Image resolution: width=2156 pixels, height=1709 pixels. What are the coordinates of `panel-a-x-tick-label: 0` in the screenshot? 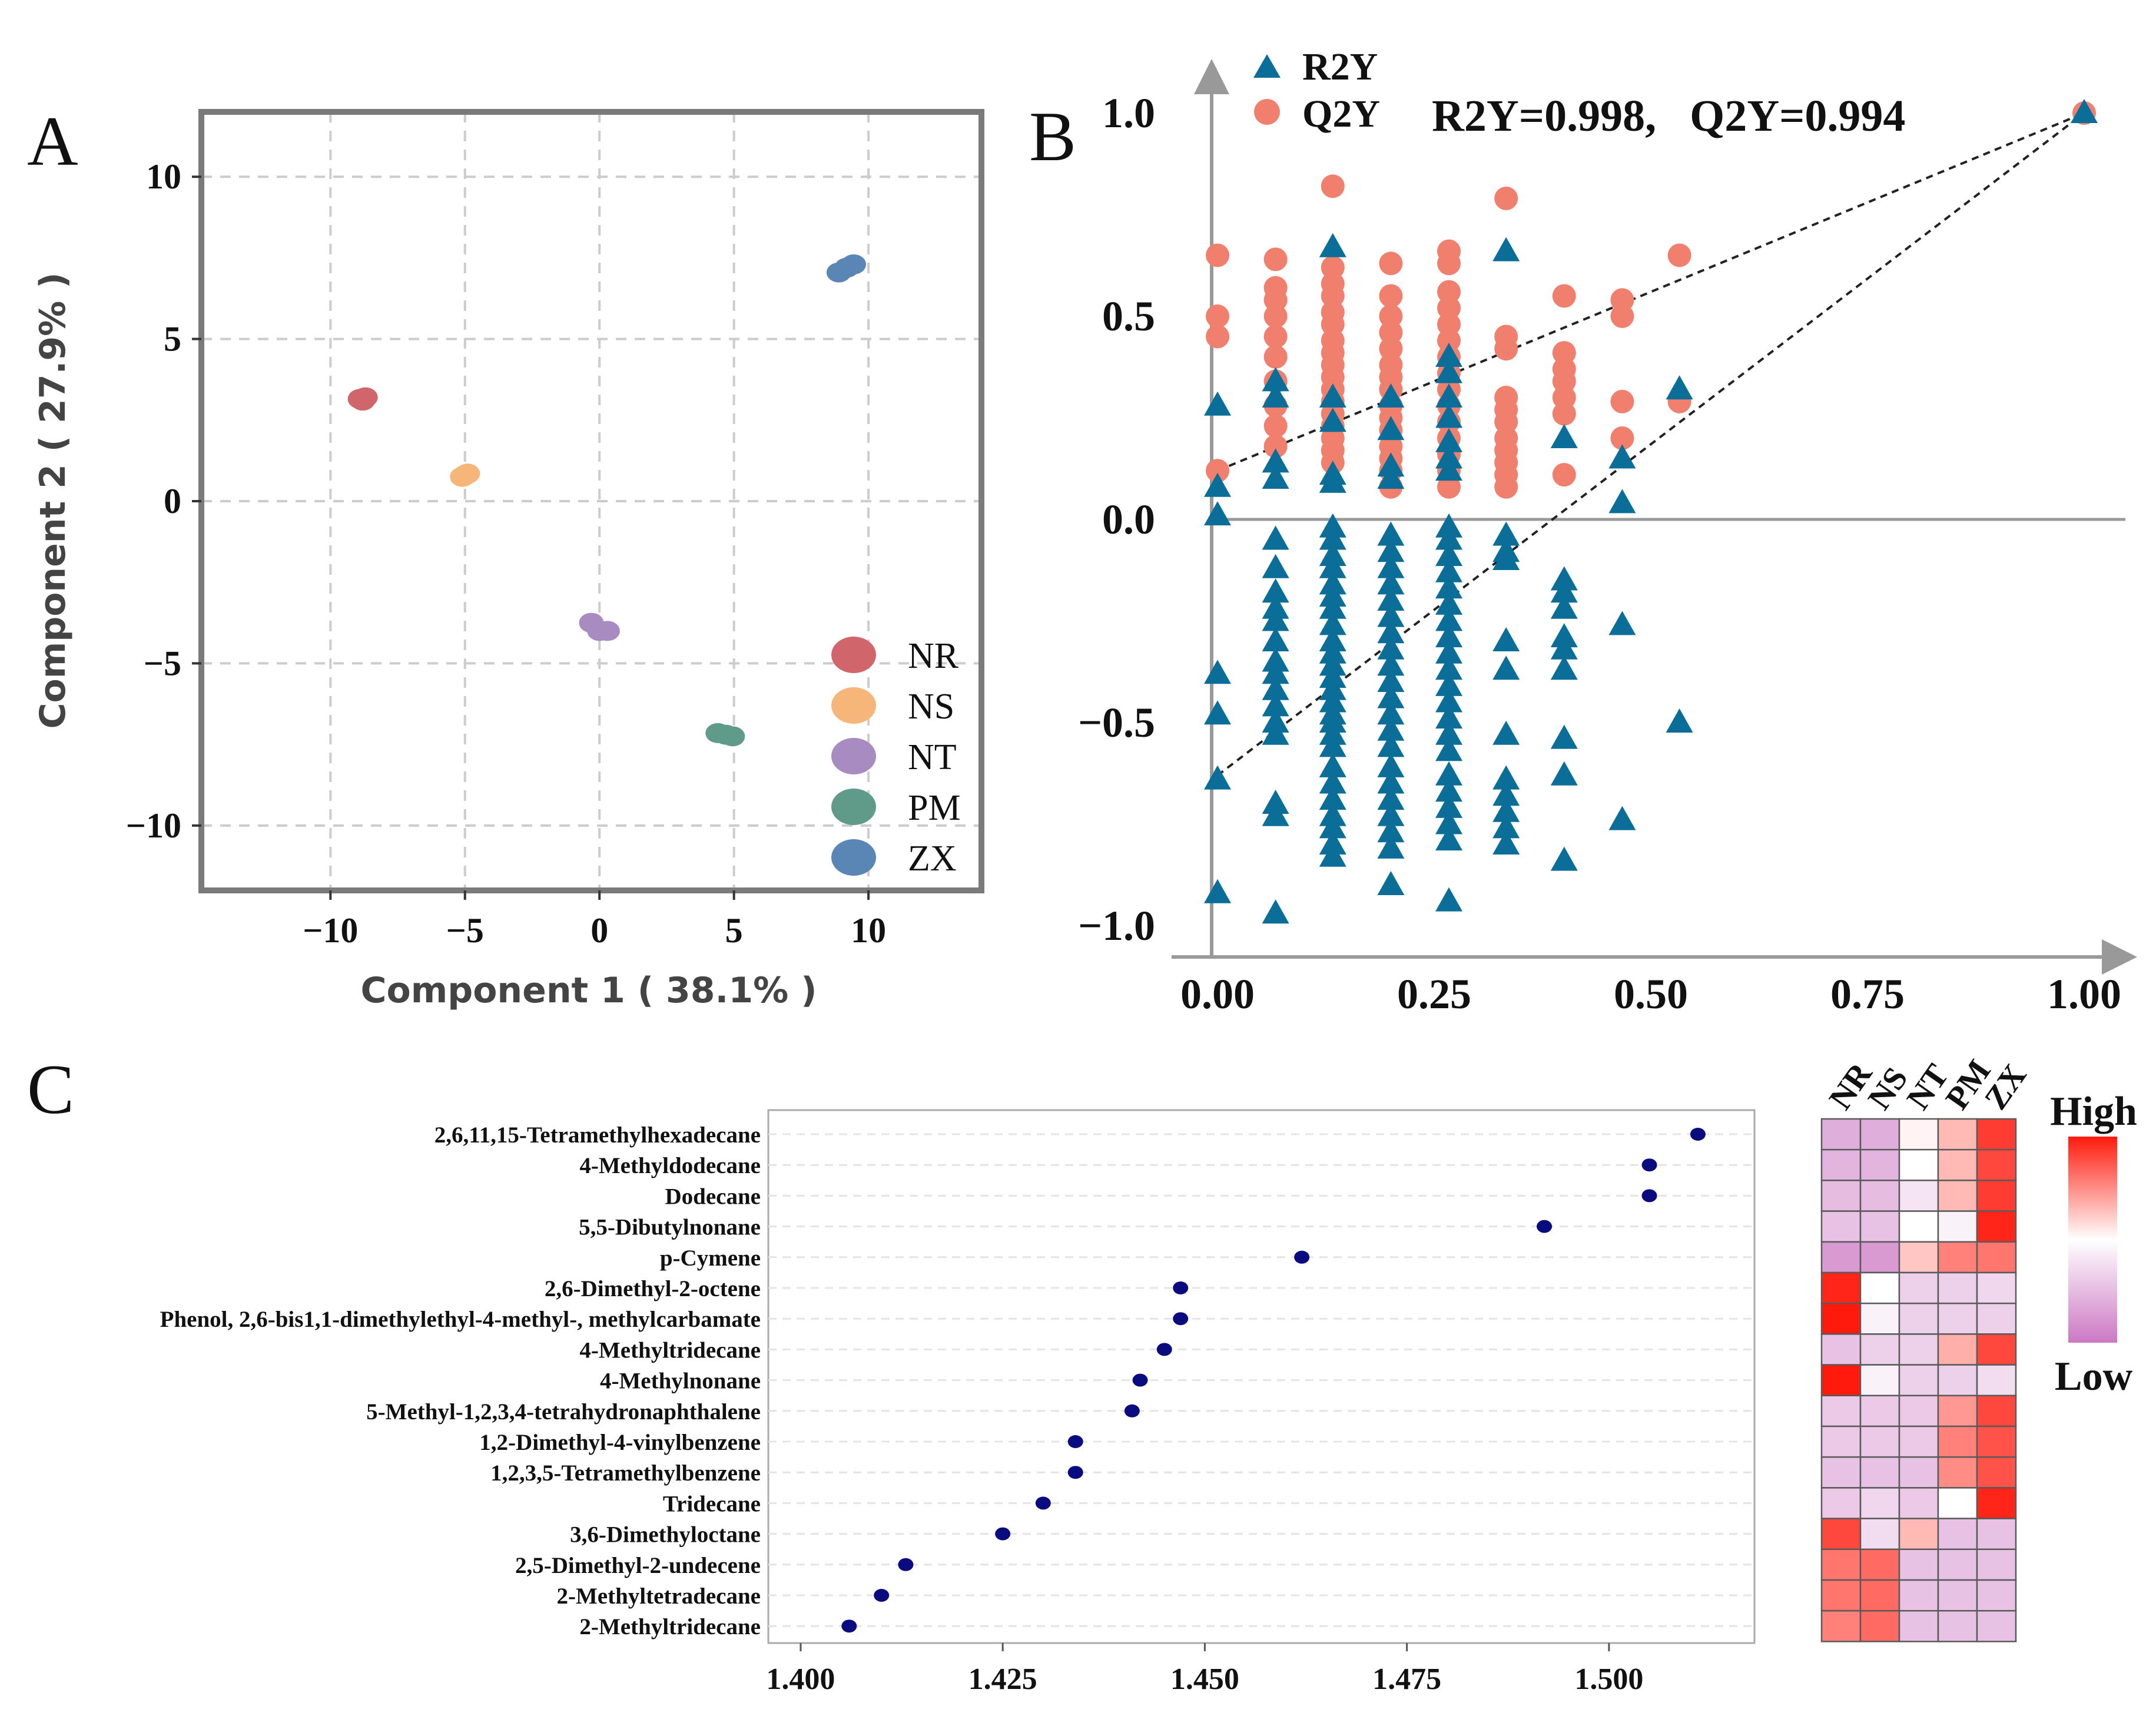 It's located at (599, 930).